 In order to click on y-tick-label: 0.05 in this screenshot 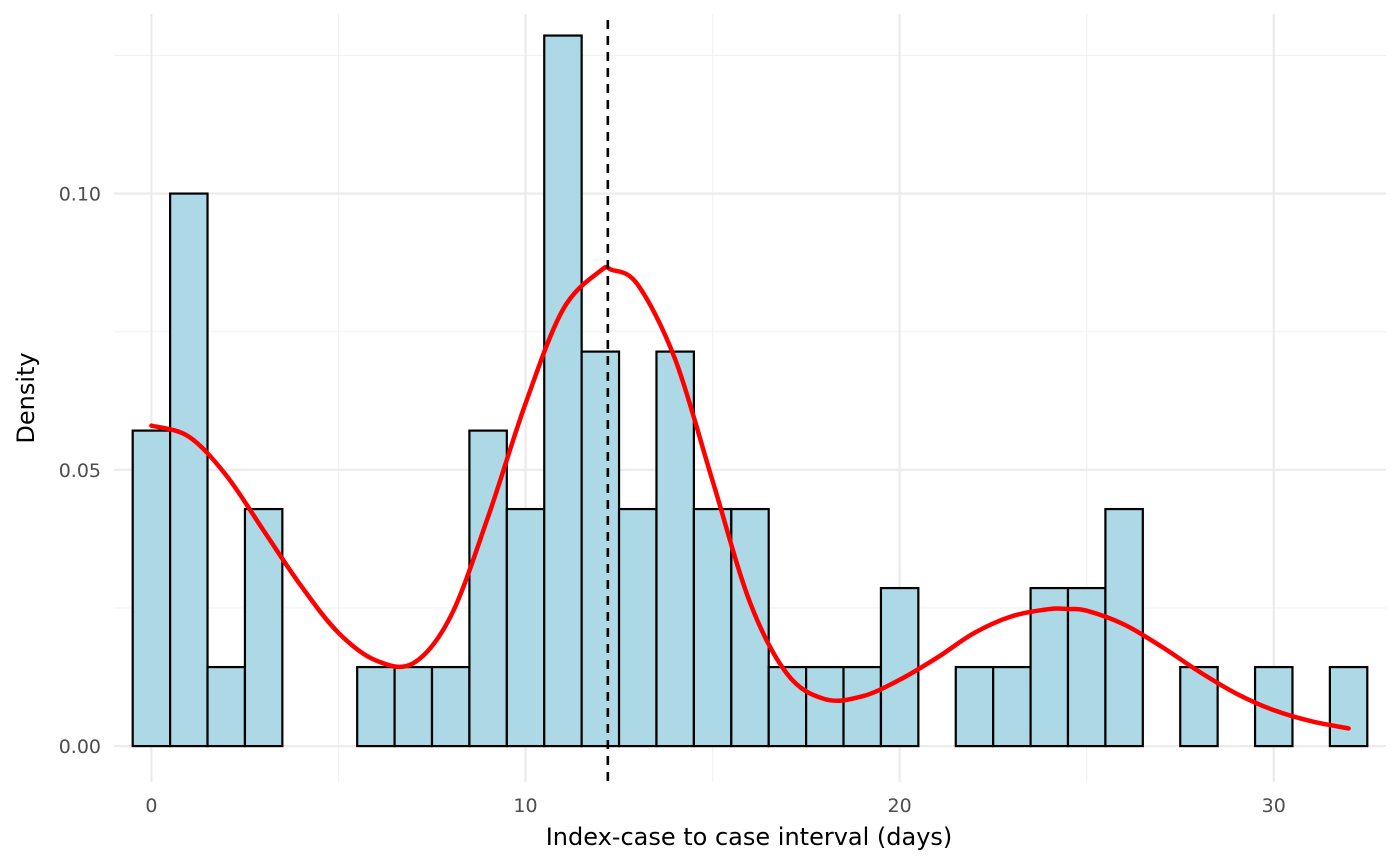, I will do `click(80, 471)`.